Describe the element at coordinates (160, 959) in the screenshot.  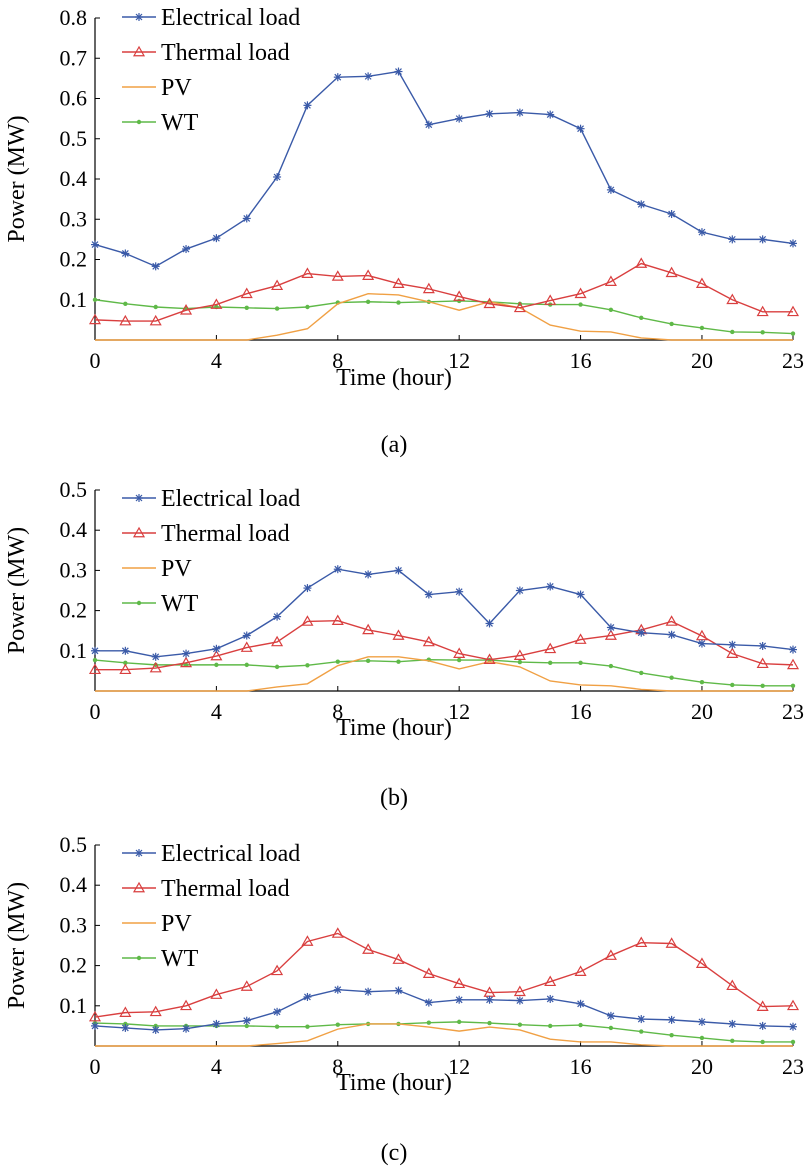
I see `legend-item: WT` at that location.